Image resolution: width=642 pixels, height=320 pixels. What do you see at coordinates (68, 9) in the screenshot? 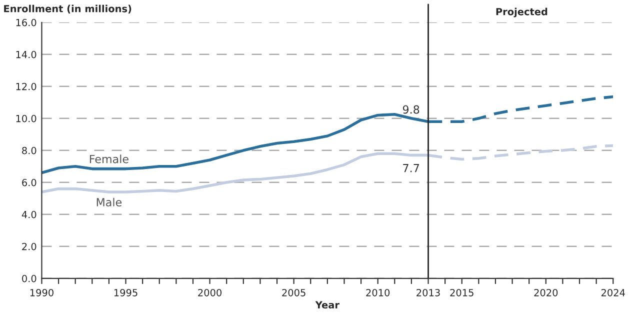
I see `y-axis-title: Enrollment (in millions)` at bounding box center [68, 9].